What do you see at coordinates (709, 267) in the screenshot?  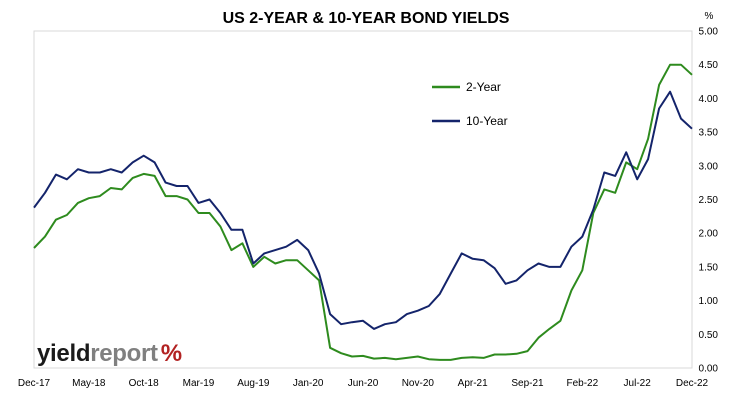 I see `y-tick-label: 1.50` at bounding box center [709, 267].